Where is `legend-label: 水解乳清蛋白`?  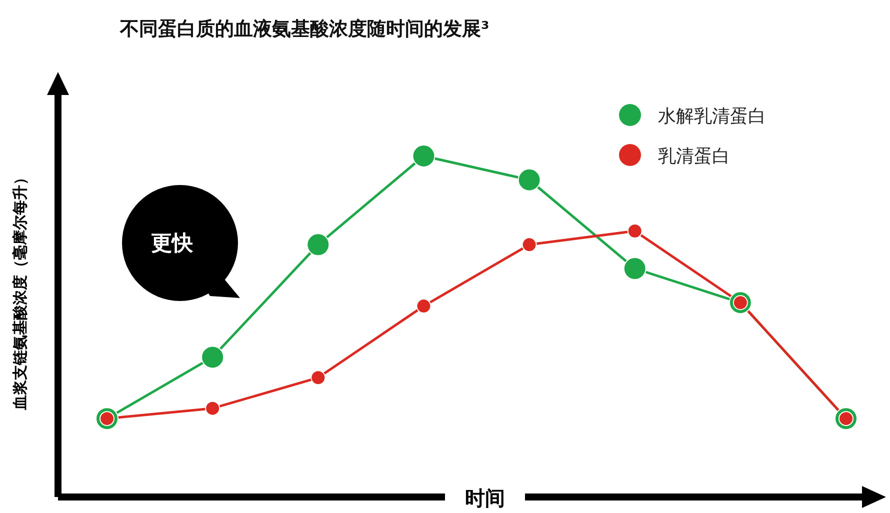
legend-label: 水解乳清蛋白 is located at coordinates (712, 116).